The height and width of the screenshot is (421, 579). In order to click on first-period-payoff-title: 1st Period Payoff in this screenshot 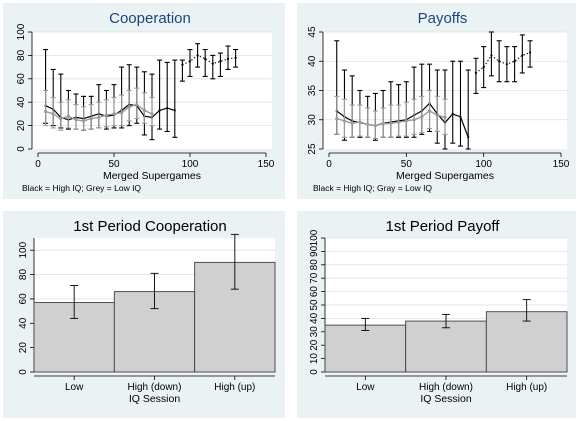, I will do `click(443, 226)`.